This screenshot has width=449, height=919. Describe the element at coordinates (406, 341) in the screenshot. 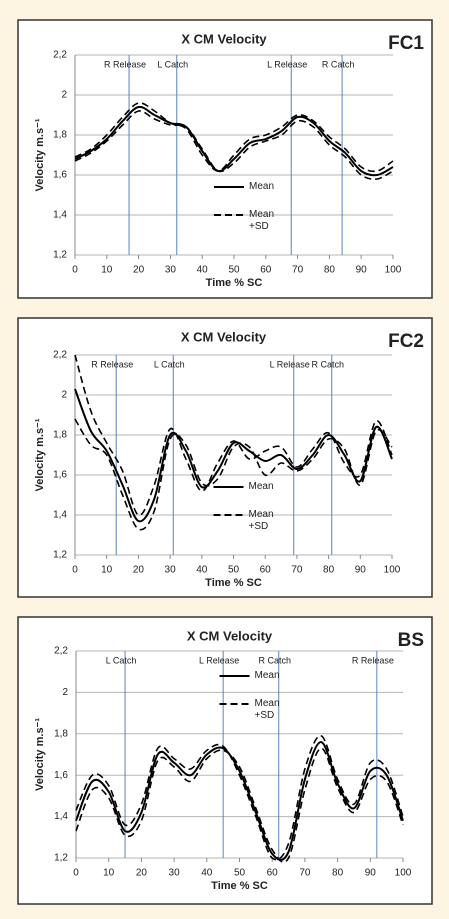

I see `panel-label: FC2` at that location.